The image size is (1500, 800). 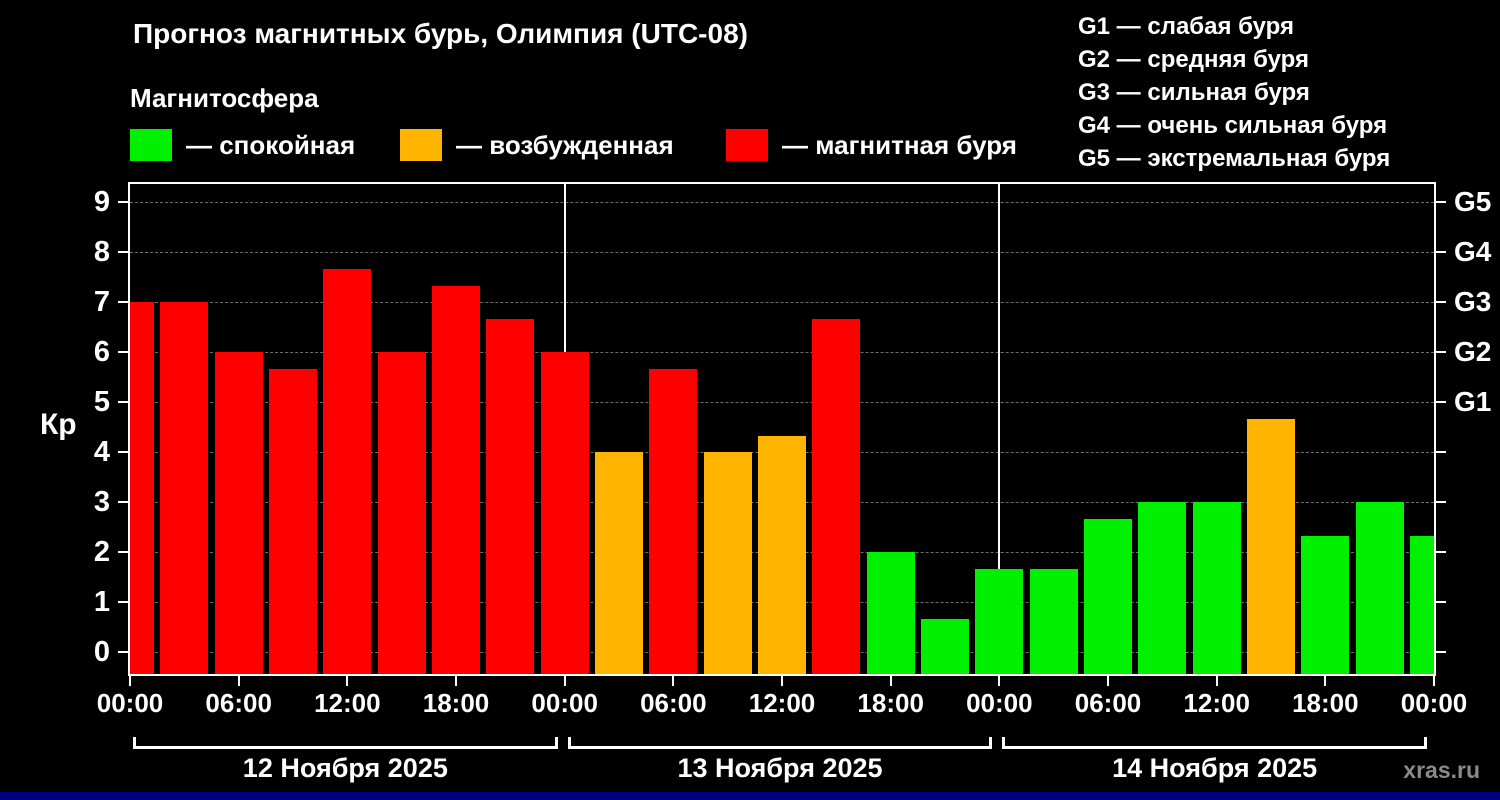 What do you see at coordinates (101, 202) in the screenshot?
I see `y-tick-label: 9` at bounding box center [101, 202].